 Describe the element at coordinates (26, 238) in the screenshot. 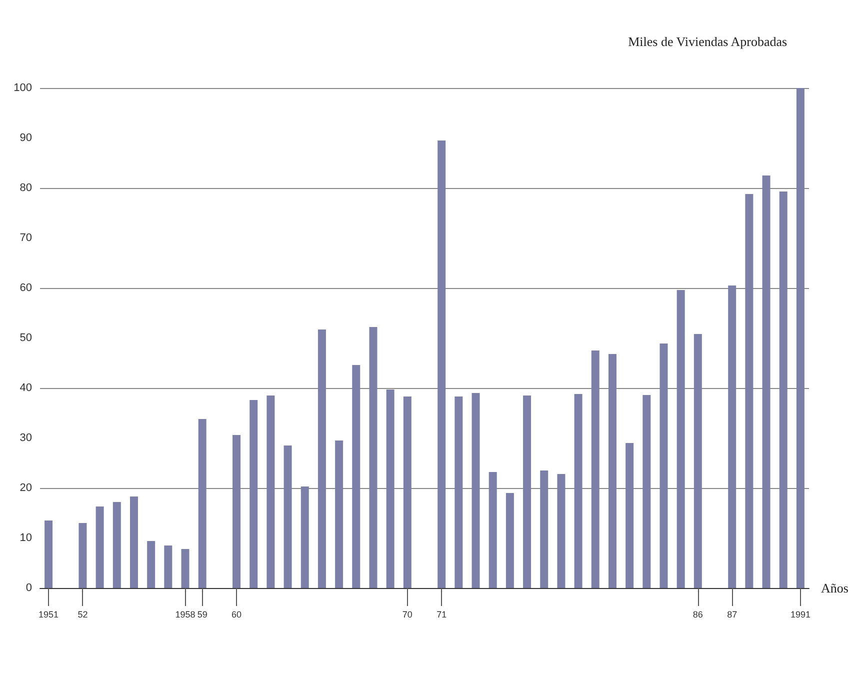

I see `y-tick-label: 70` at that location.